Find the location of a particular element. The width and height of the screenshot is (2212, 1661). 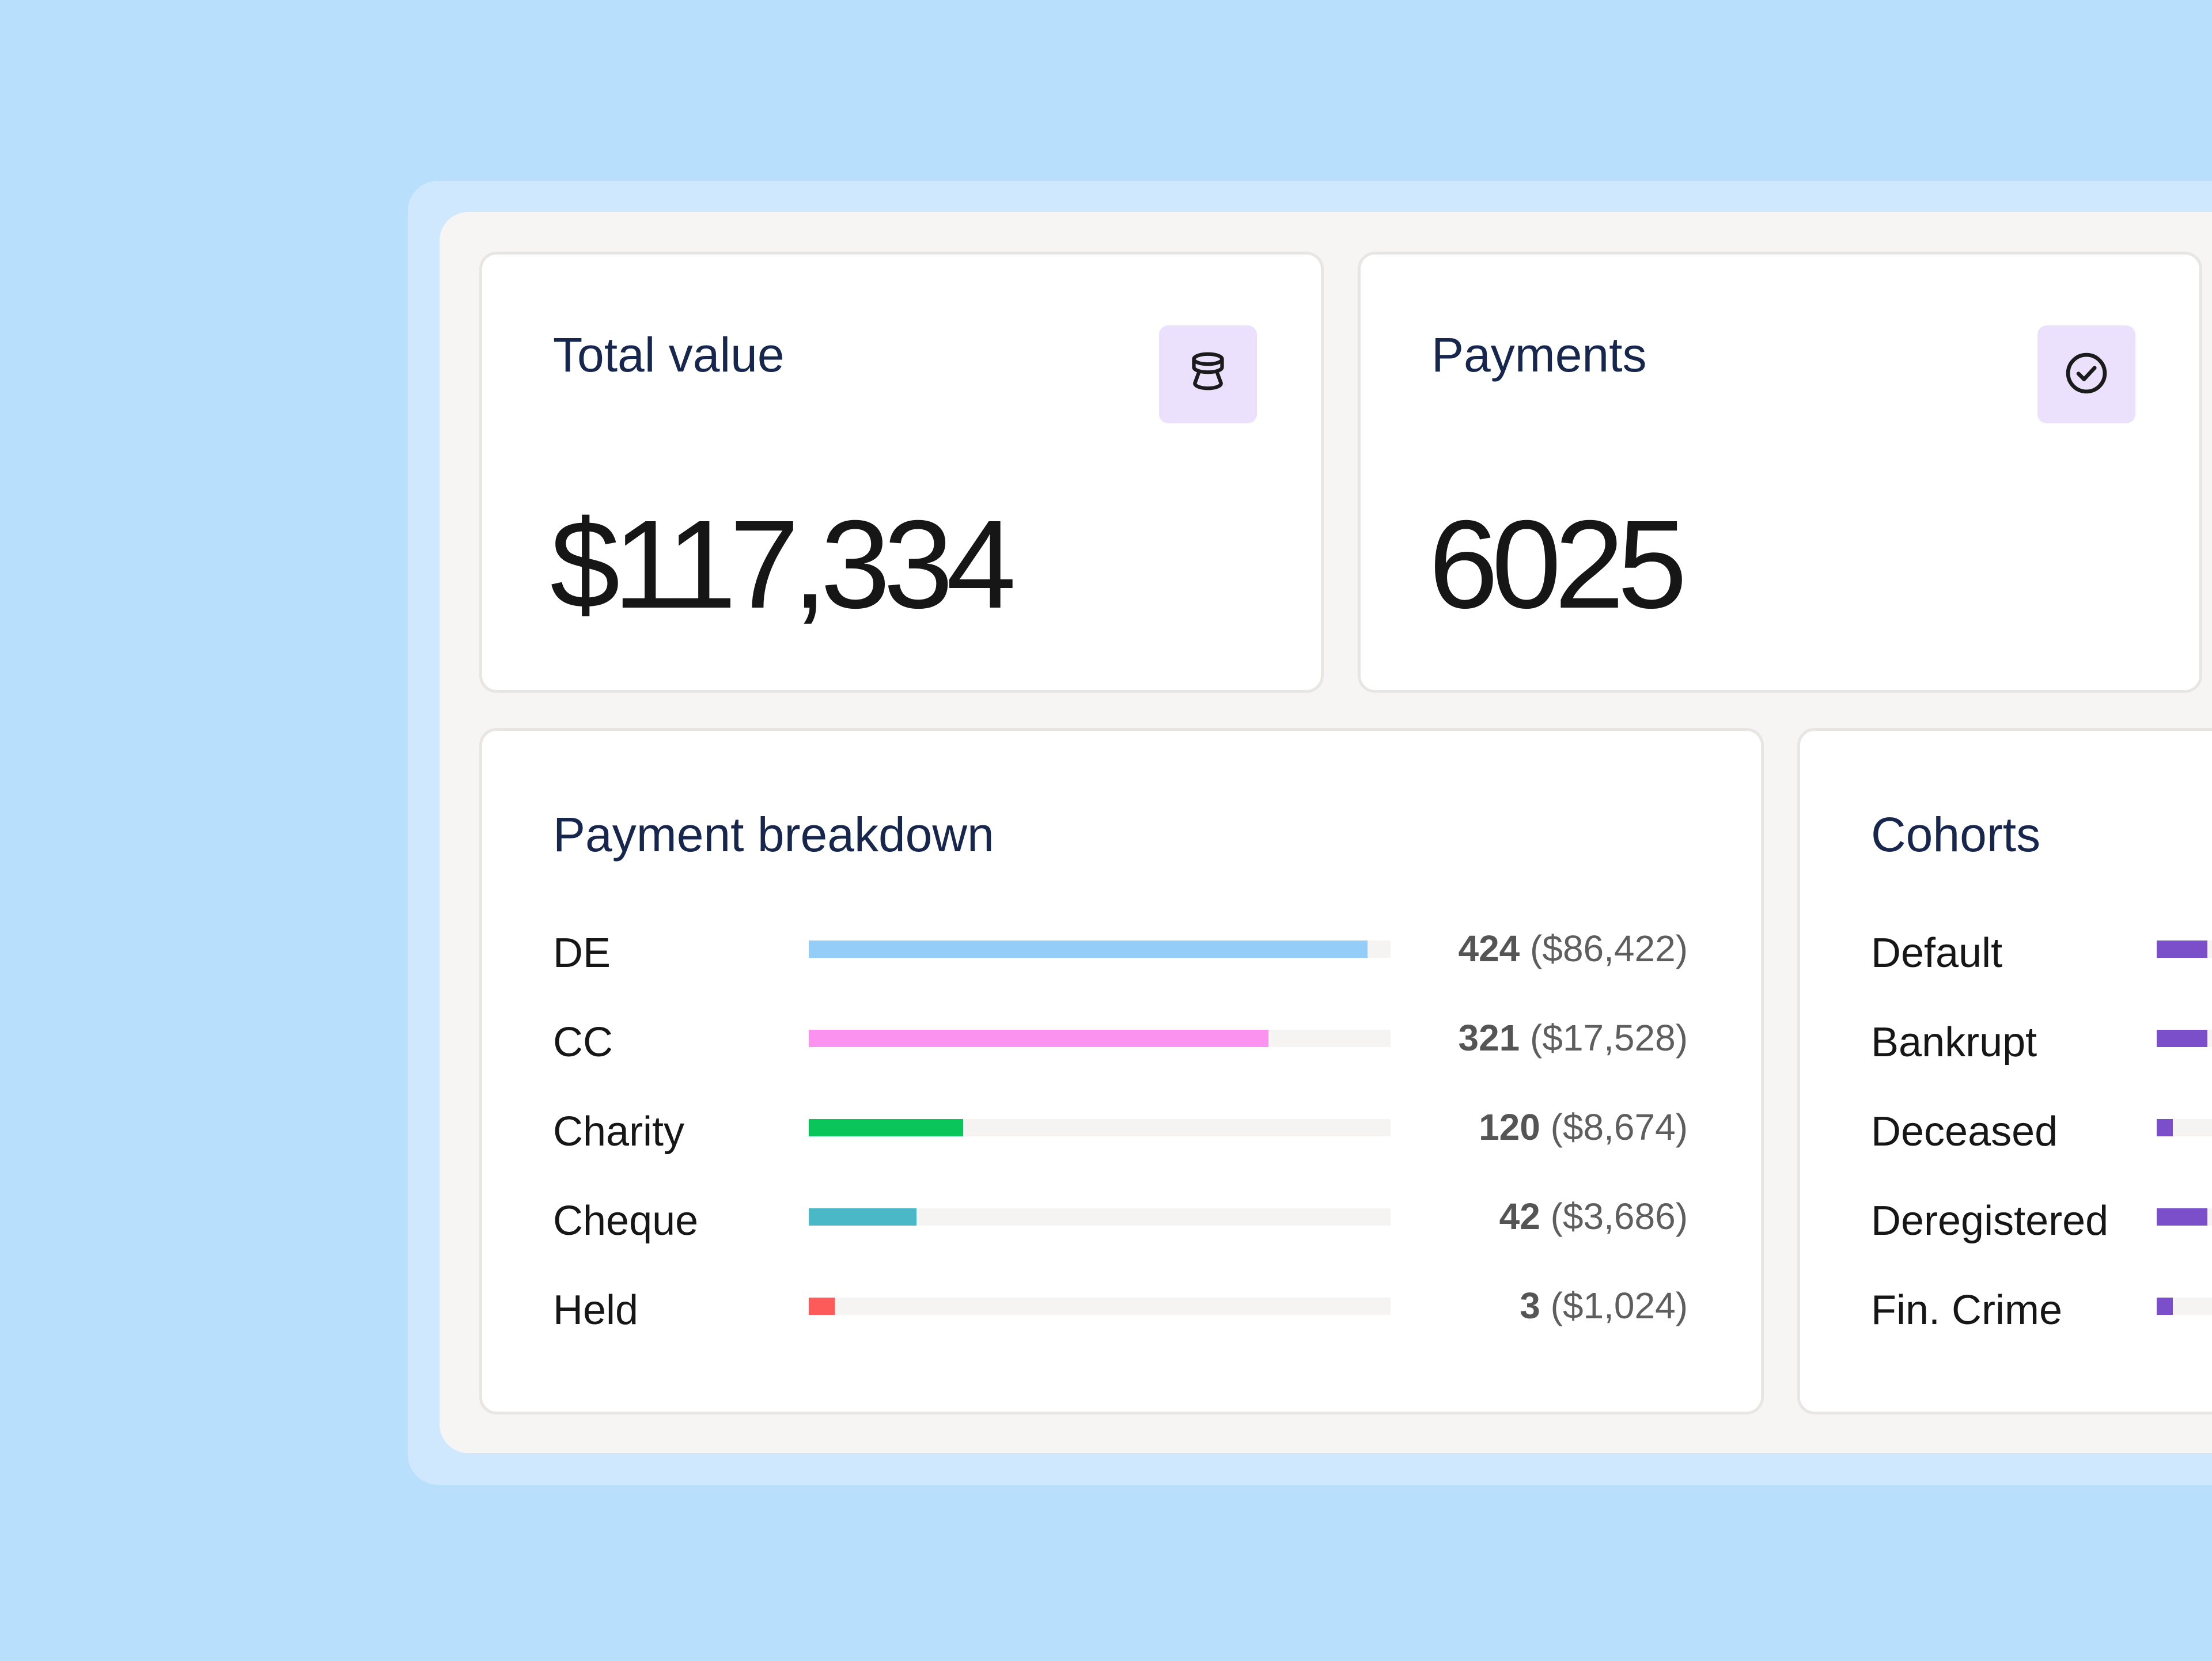

breakdown-stat: 42 ($3,686) is located at coordinates (1593, 1216).